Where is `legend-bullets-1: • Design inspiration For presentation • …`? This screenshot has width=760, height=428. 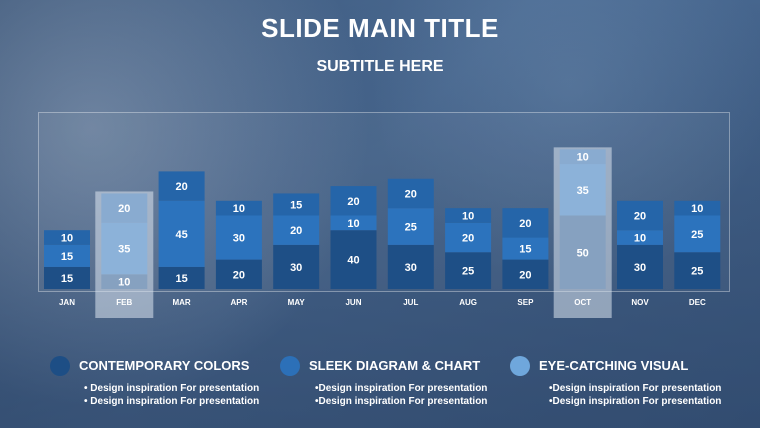 legend-bullets-1: • Design inspiration For presentation • … is located at coordinates (171, 395).